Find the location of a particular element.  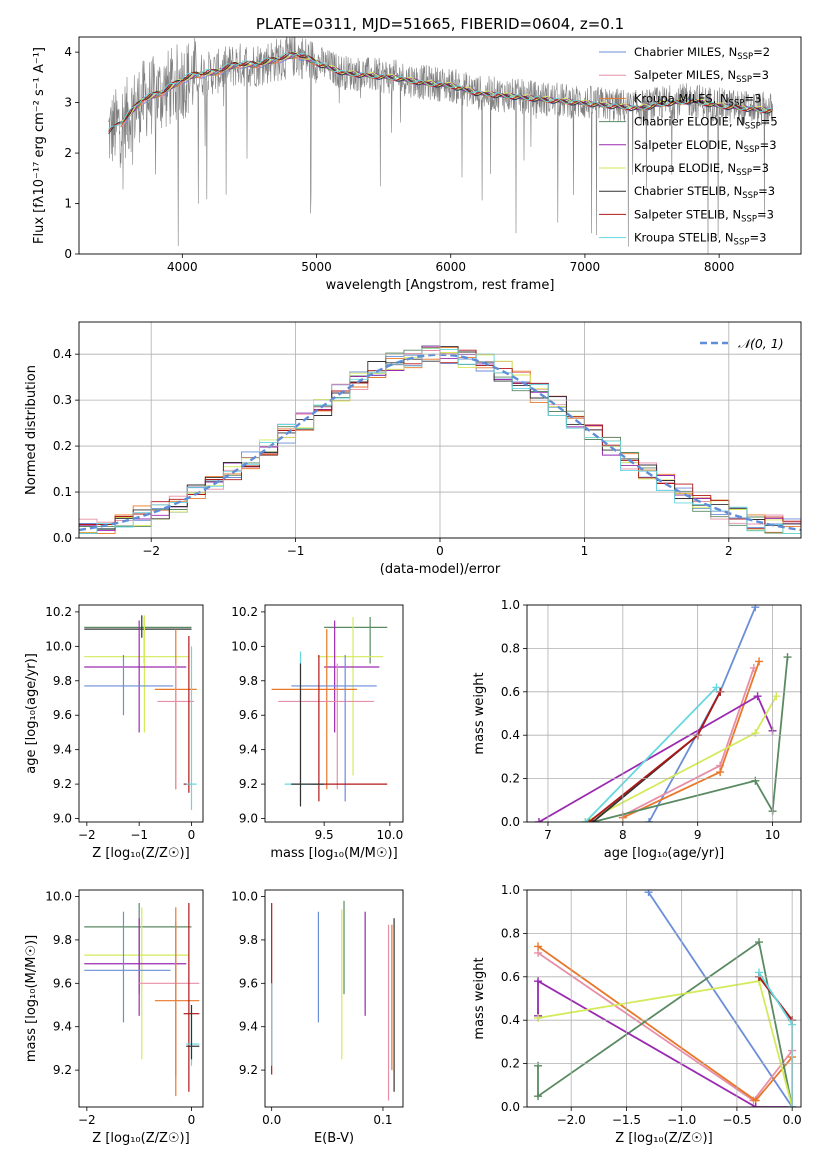

y-axis-label: Normed distribution is located at coordinates (31, 430).